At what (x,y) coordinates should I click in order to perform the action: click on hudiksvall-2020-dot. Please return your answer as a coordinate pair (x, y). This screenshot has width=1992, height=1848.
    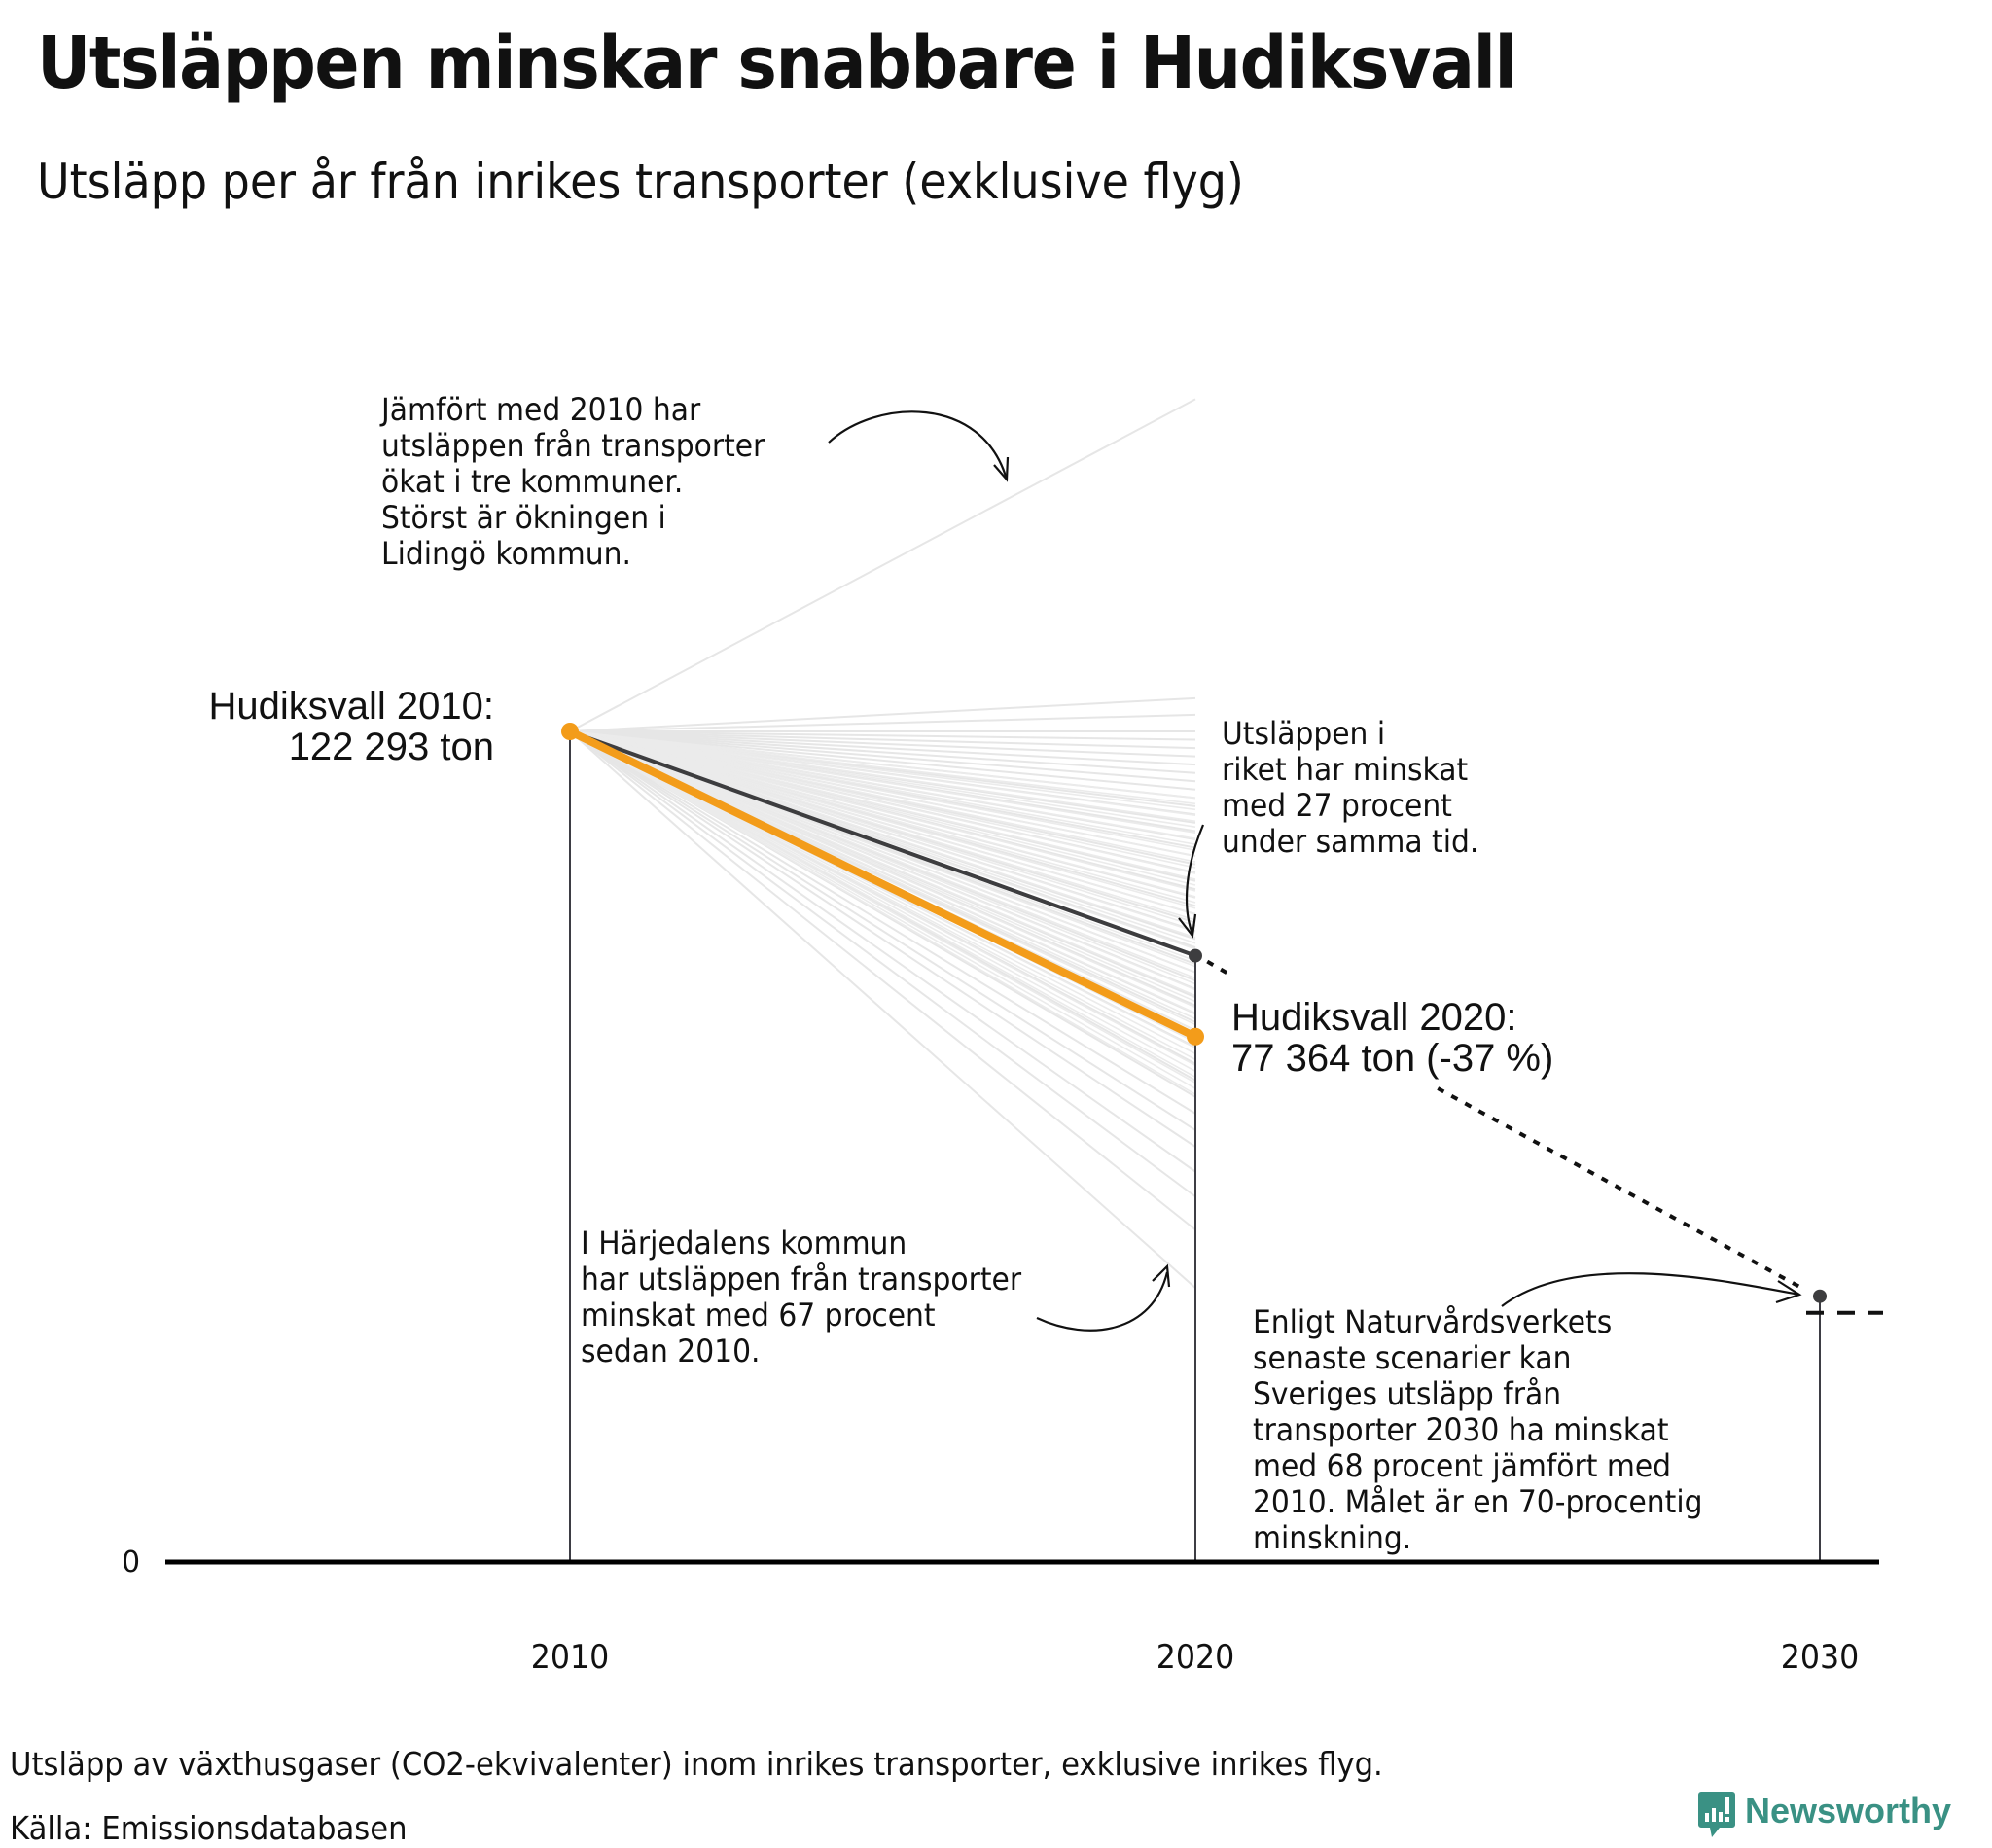
    Looking at the image, I should click on (1195, 1037).